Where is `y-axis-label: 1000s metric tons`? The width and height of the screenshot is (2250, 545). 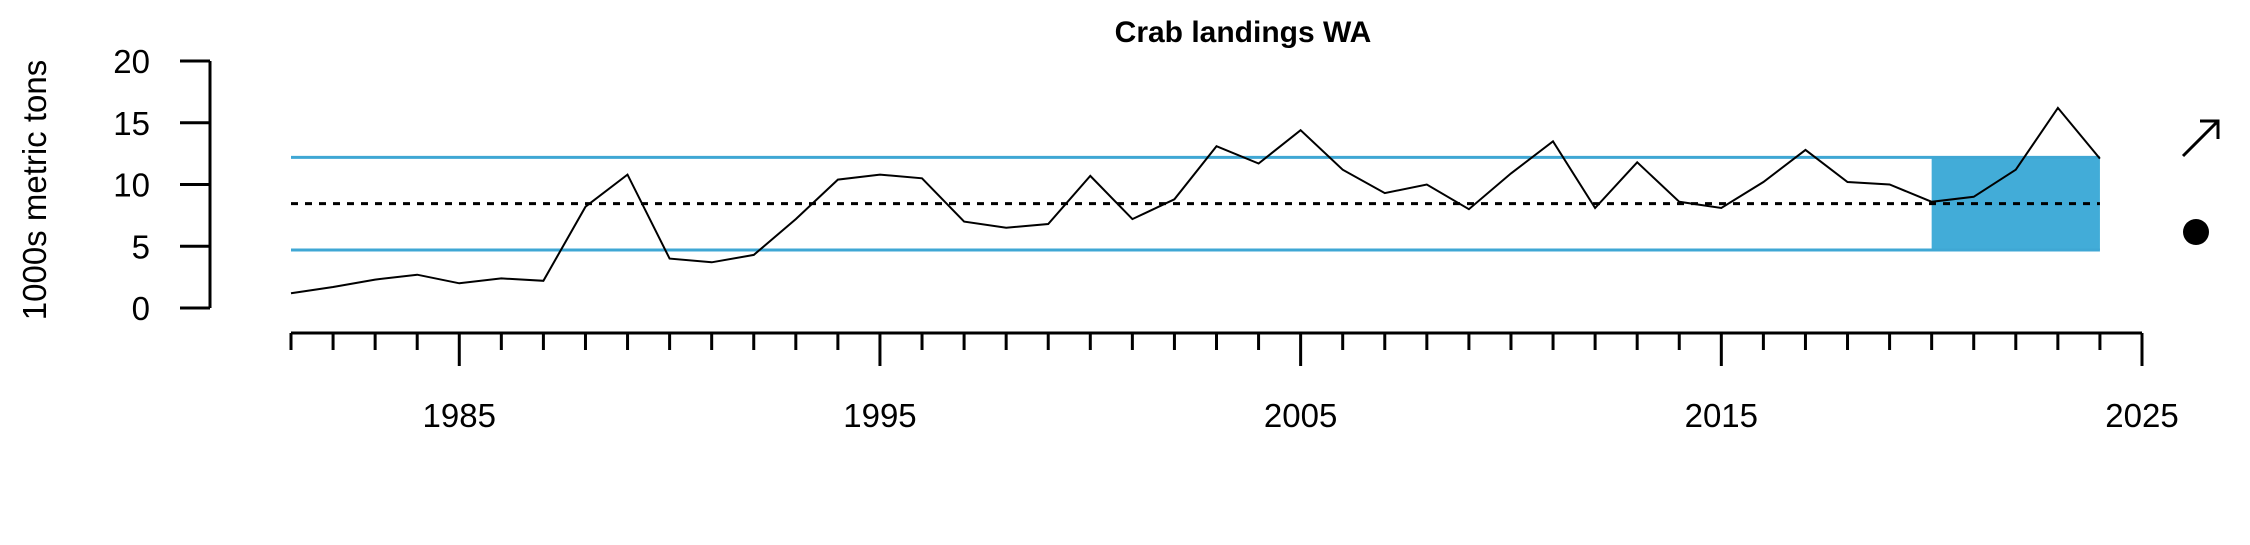
y-axis-label: 1000s metric tons is located at coordinates (34, 190).